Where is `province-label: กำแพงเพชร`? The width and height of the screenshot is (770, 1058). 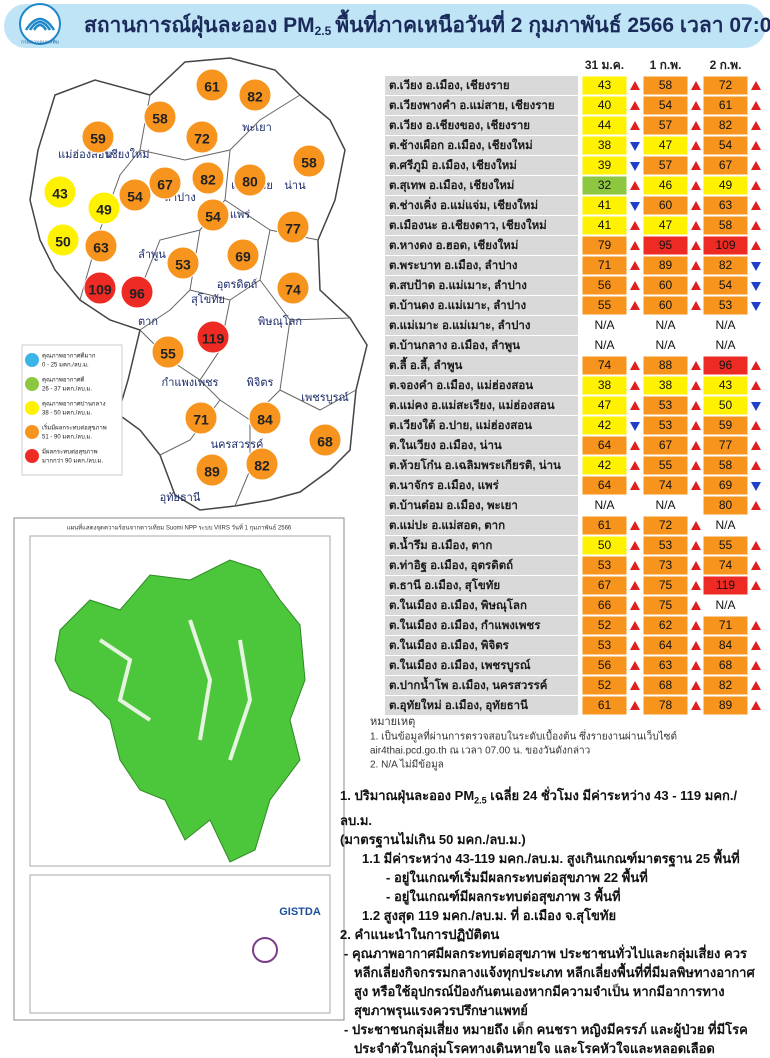
province-label: กำแพงเพชร is located at coordinates (190, 383).